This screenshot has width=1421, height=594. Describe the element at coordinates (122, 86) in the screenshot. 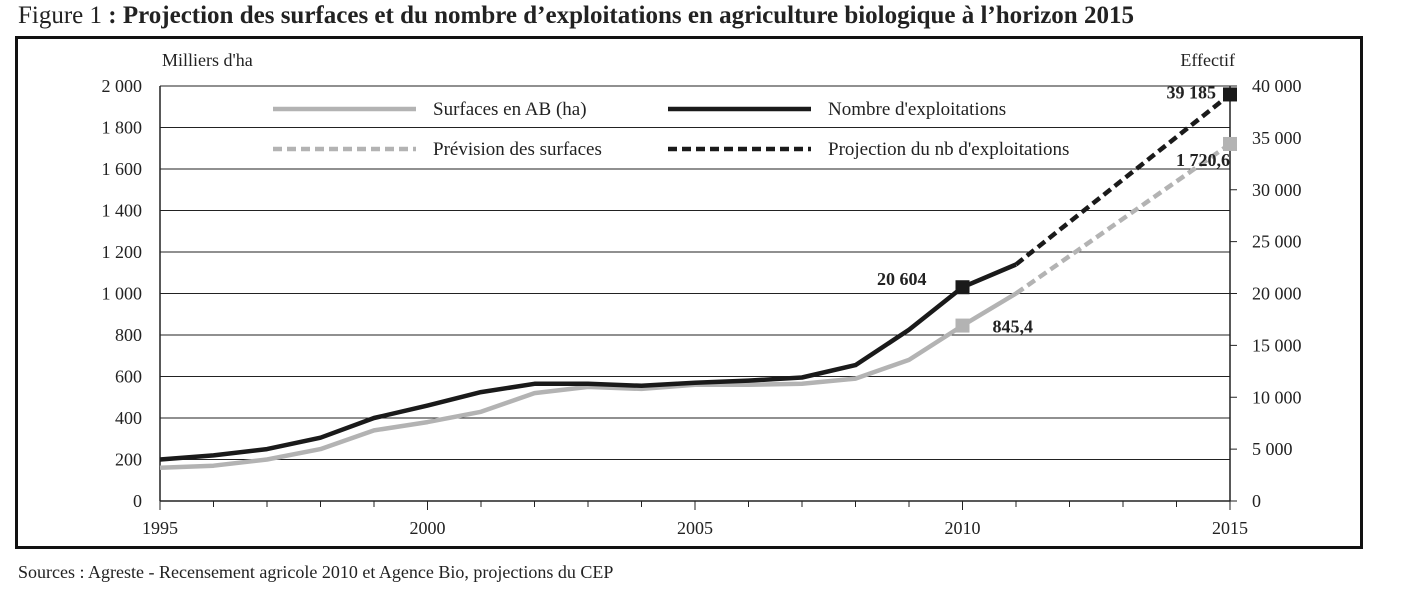

I see `left-tick-label: 2 000` at that location.